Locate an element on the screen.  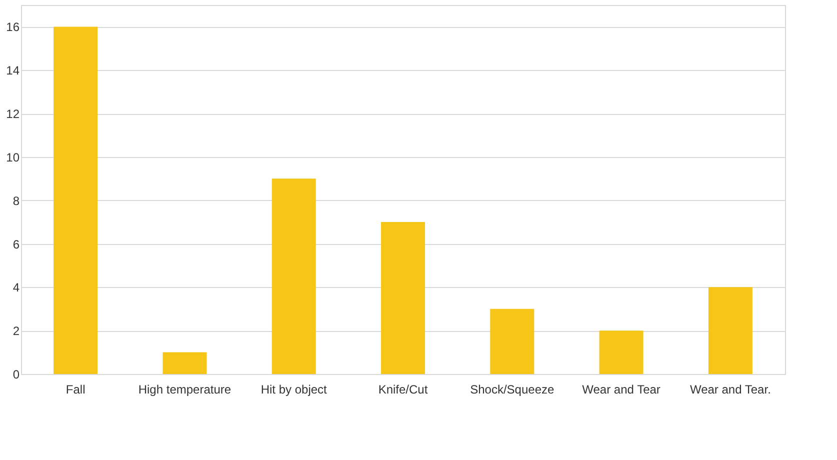
y-tick-label: 4 is located at coordinates (16, 287).